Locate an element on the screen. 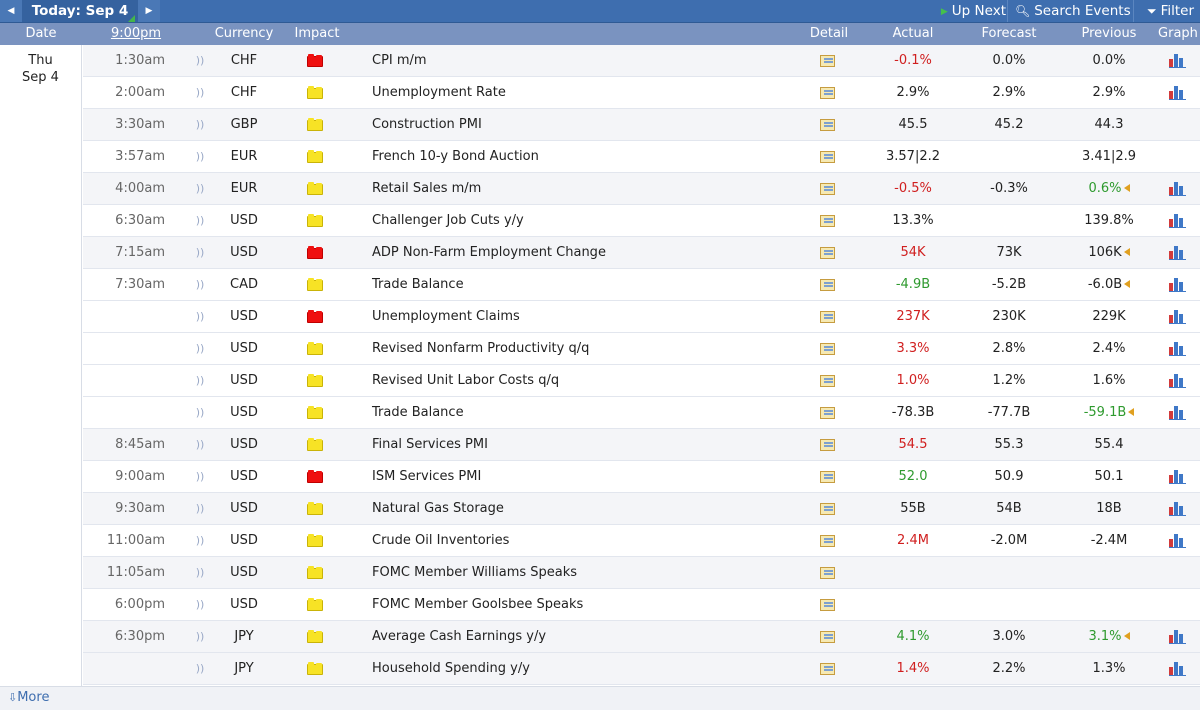 Image resolution: width=1200 pixels, height=710 pixels. table-row: 1:30am)) CHF CPI m/m -0.1% 0.0% 0.0% is located at coordinates (641, 61).